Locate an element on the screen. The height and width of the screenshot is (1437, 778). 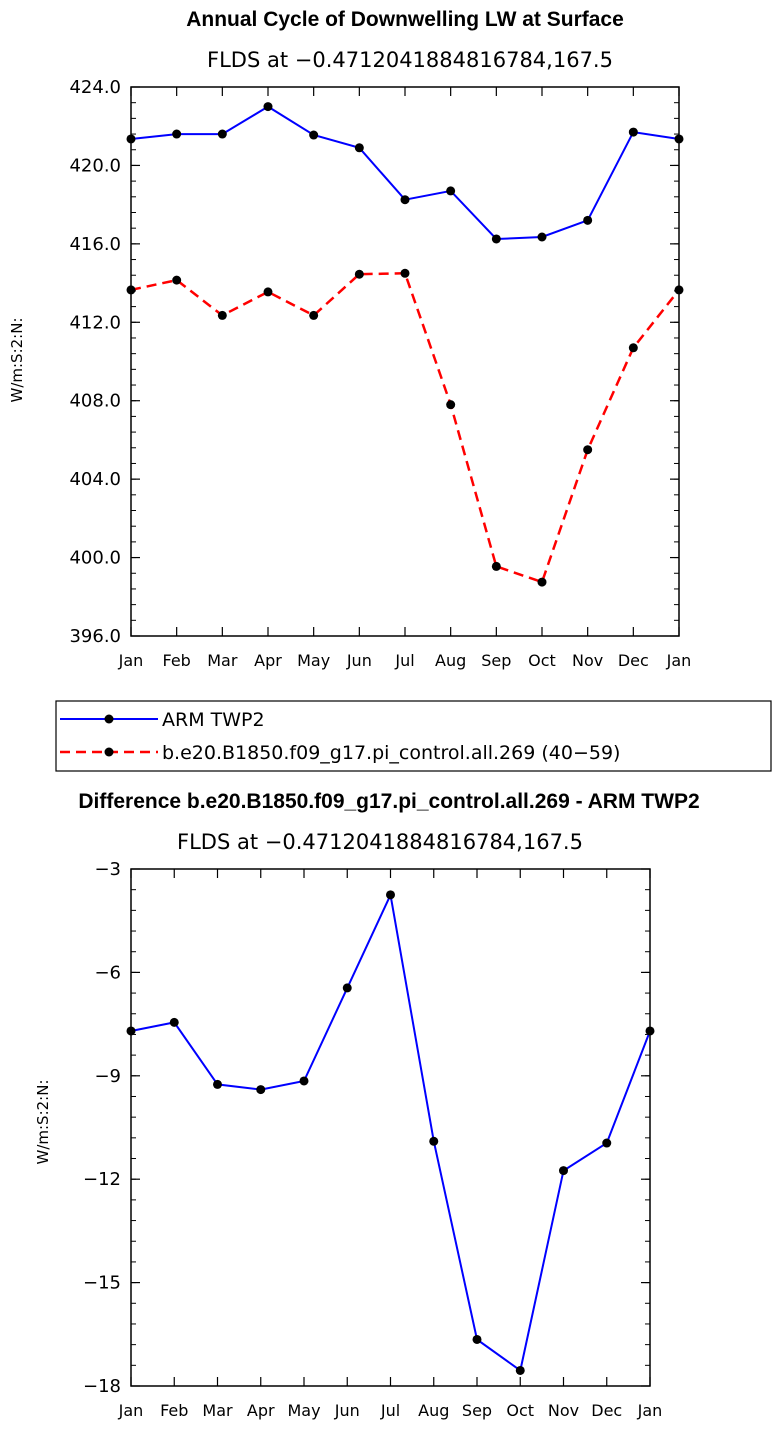
chart2-x-tick-label: Jun is located at coordinates (347, 1410).